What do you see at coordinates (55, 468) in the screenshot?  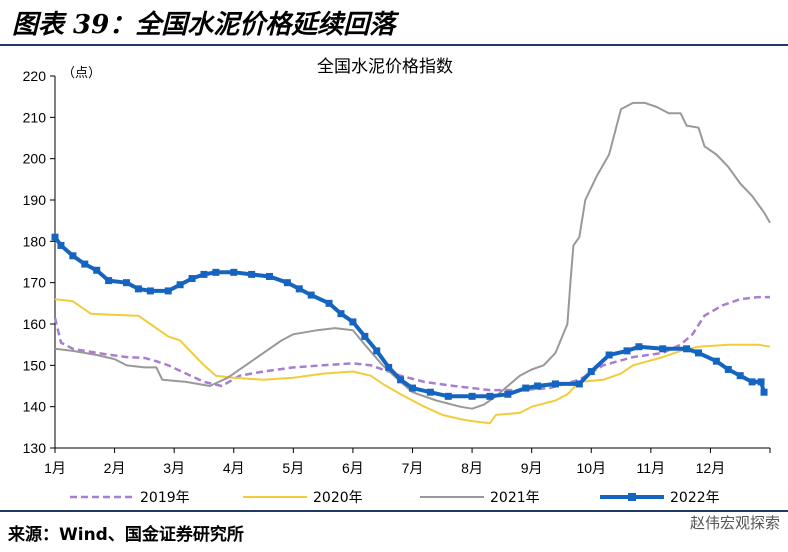 I see `x-tick-label: 1月` at bounding box center [55, 468].